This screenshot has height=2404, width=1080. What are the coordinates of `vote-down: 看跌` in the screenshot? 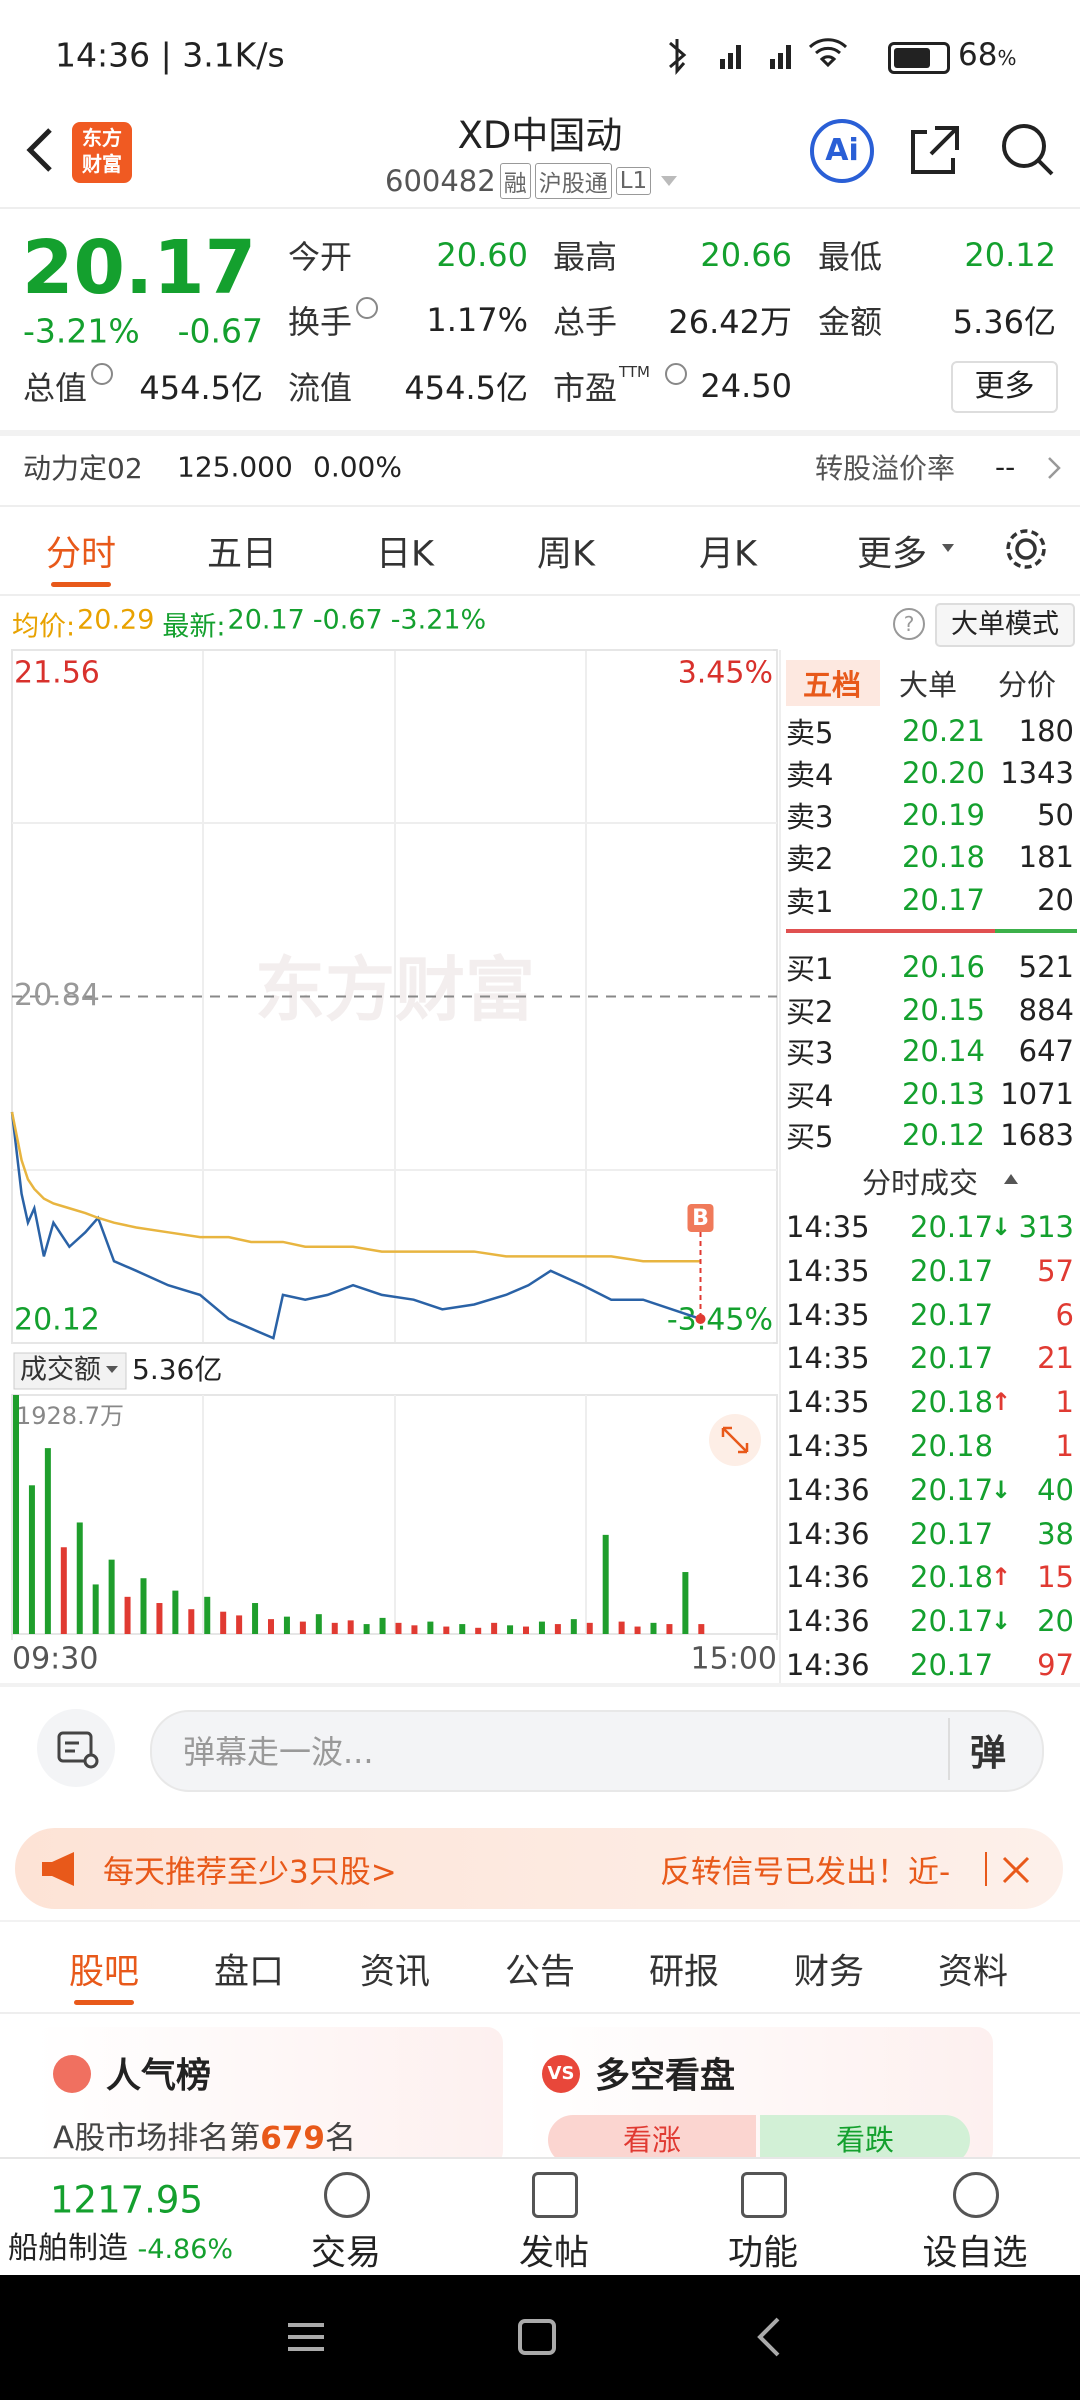 It's located at (865, 2140).